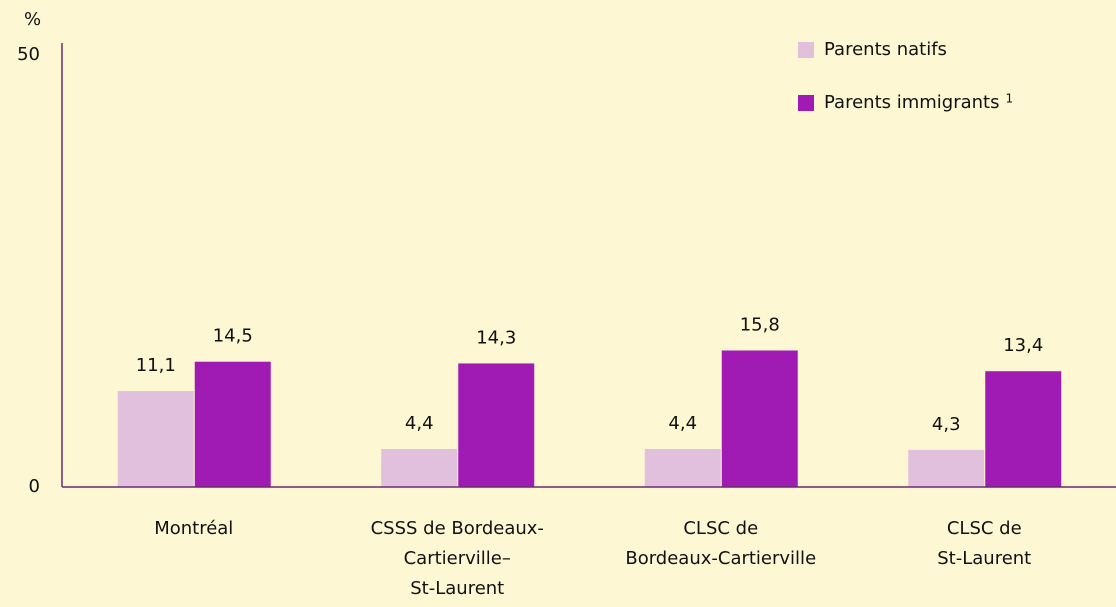  What do you see at coordinates (984, 543) in the screenshot?
I see `x-tick-label: CLSC de St-Laurent` at bounding box center [984, 543].